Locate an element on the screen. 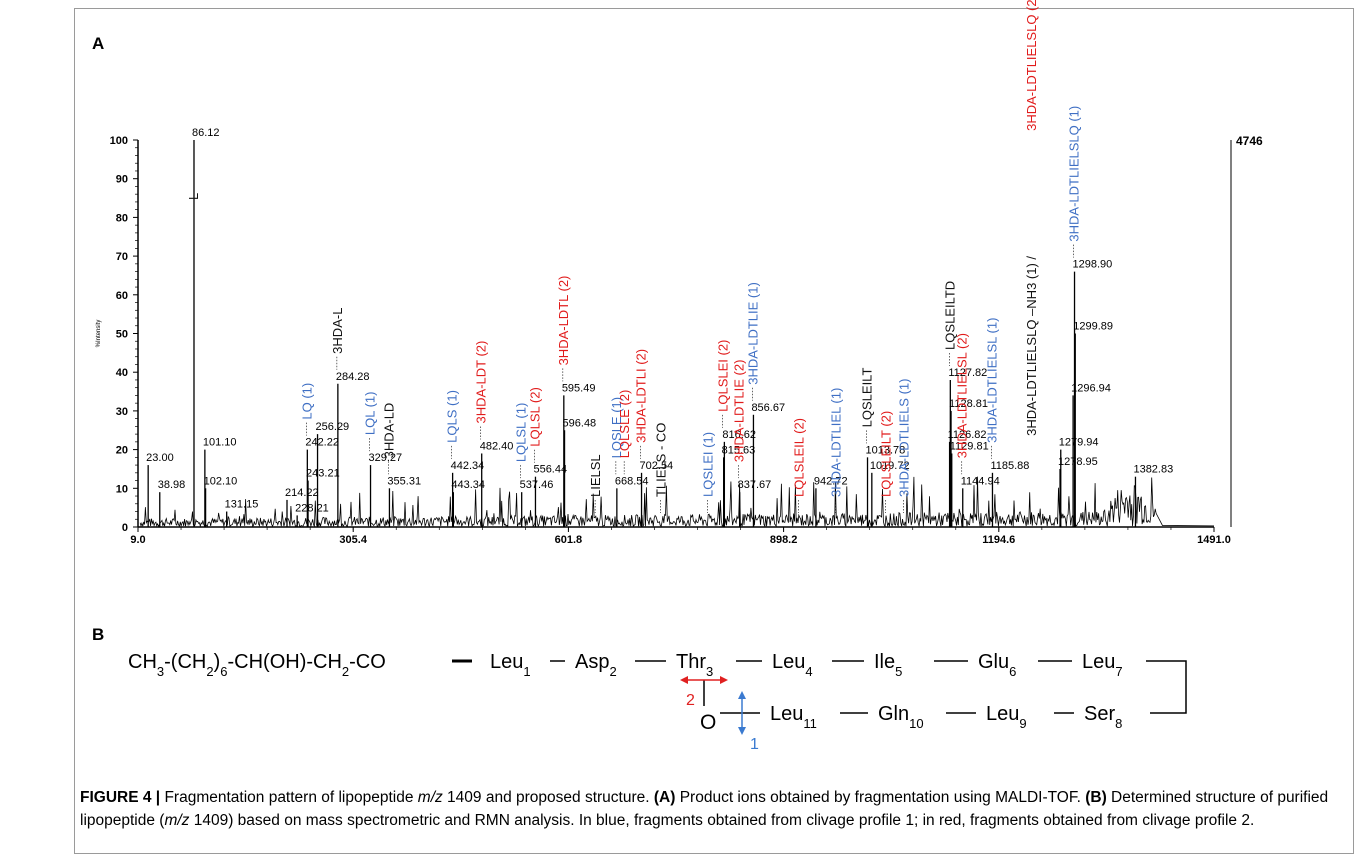 The image size is (1360, 866). x-tick-label: 305.4 is located at coordinates (353, 540).